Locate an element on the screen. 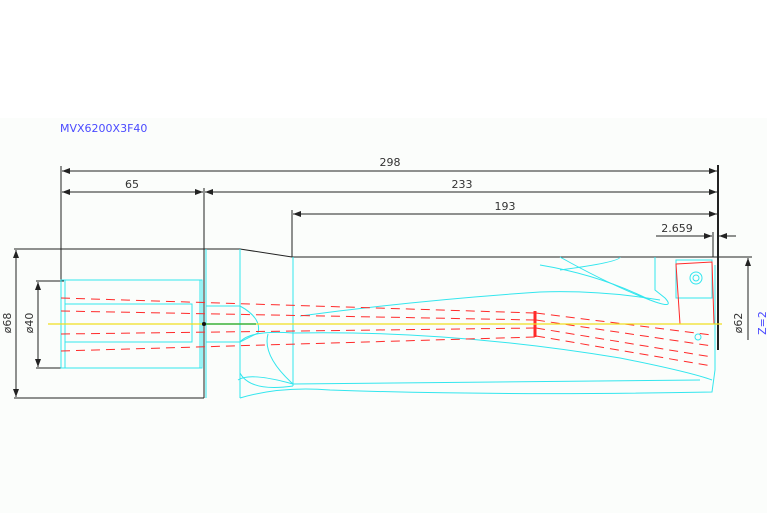 The height and width of the screenshot is (523, 767). dim-65: 65 is located at coordinates (132, 186).